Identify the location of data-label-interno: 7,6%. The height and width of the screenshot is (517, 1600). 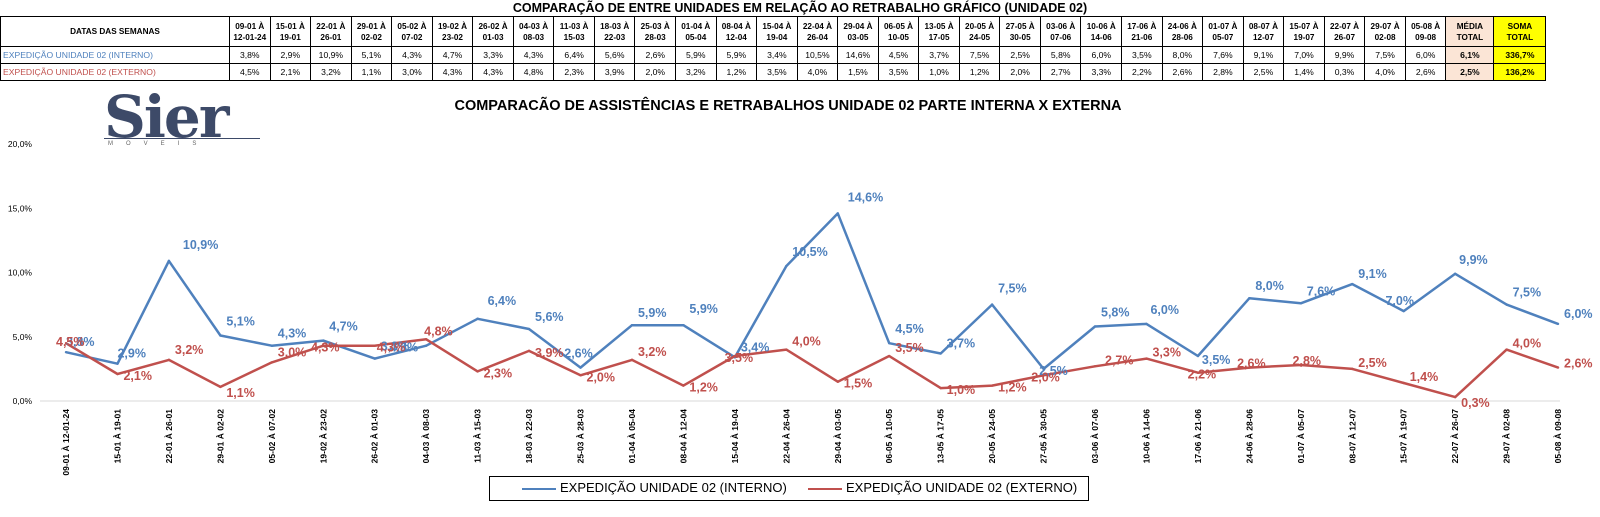
(1321, 291).